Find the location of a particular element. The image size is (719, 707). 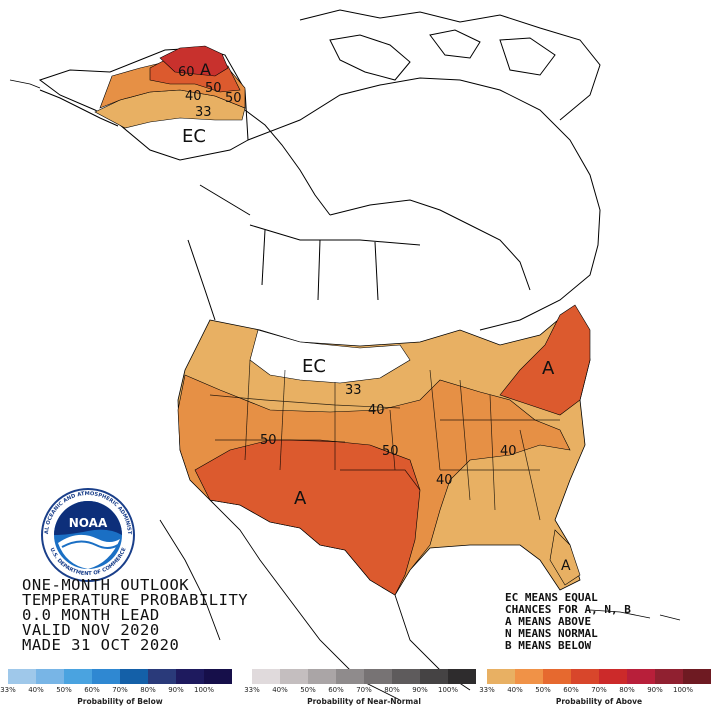

state-borders is located at coordinates (384, 440).